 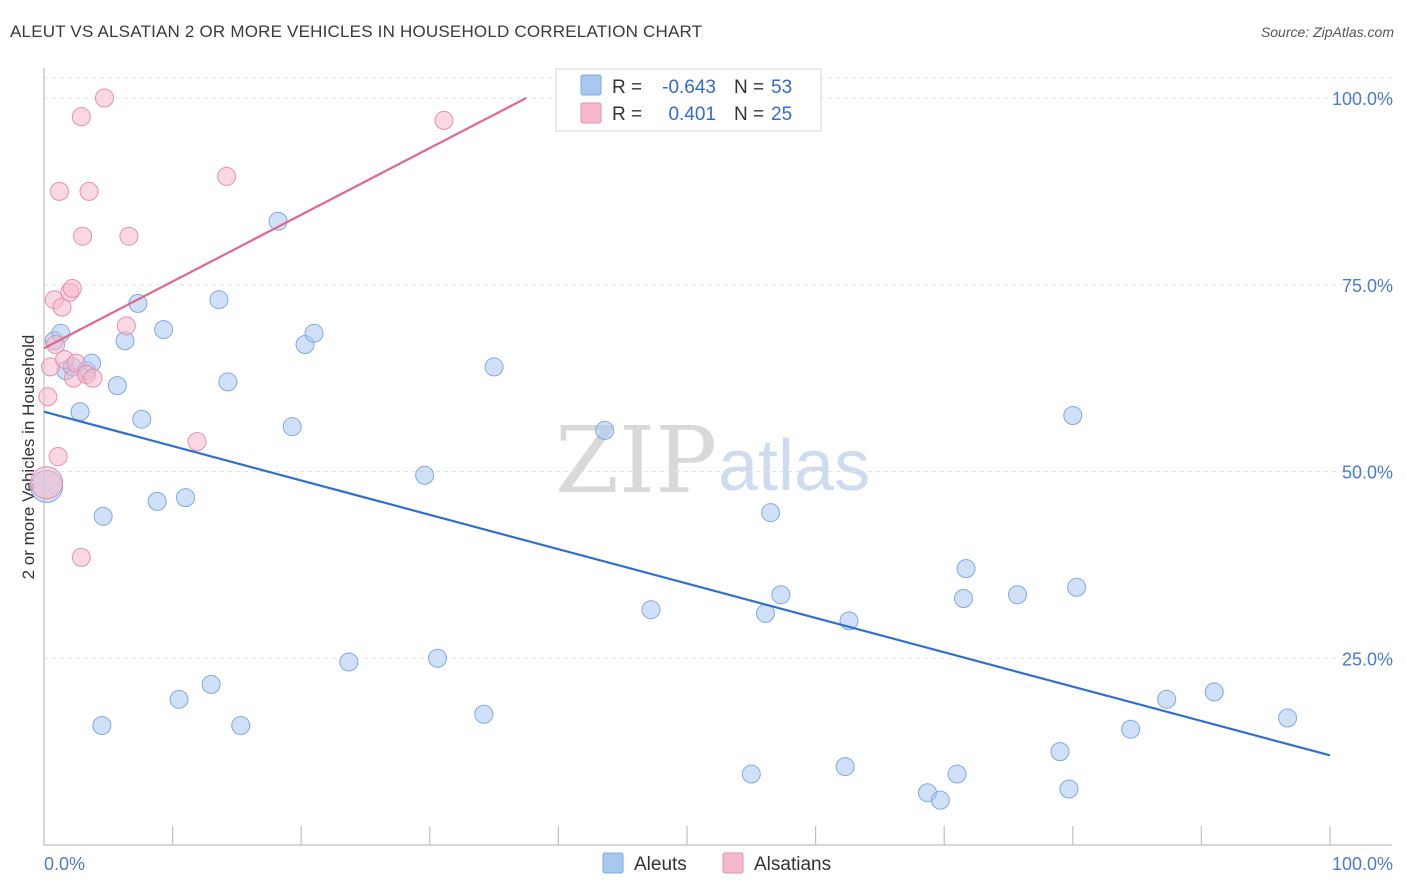 I want to click on aleuts-r-value: -0.643, so click(x=689, y=87).